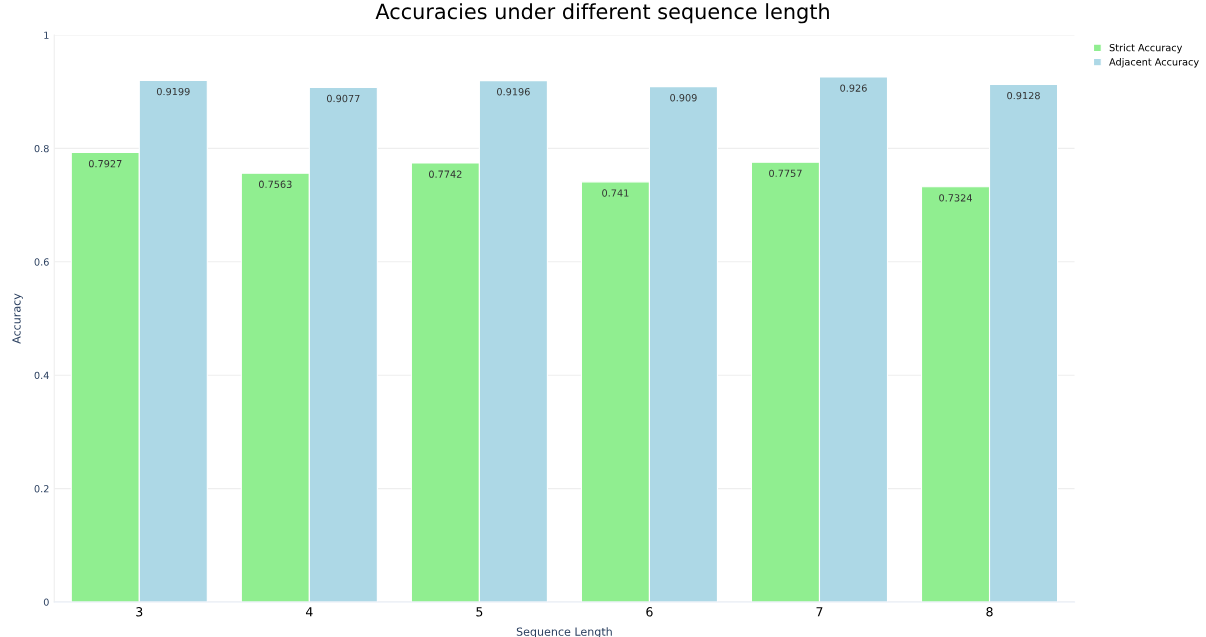 This screenshot has height=637, width=1206. I want to click on x-tick-label: 8, so click(989, 612).